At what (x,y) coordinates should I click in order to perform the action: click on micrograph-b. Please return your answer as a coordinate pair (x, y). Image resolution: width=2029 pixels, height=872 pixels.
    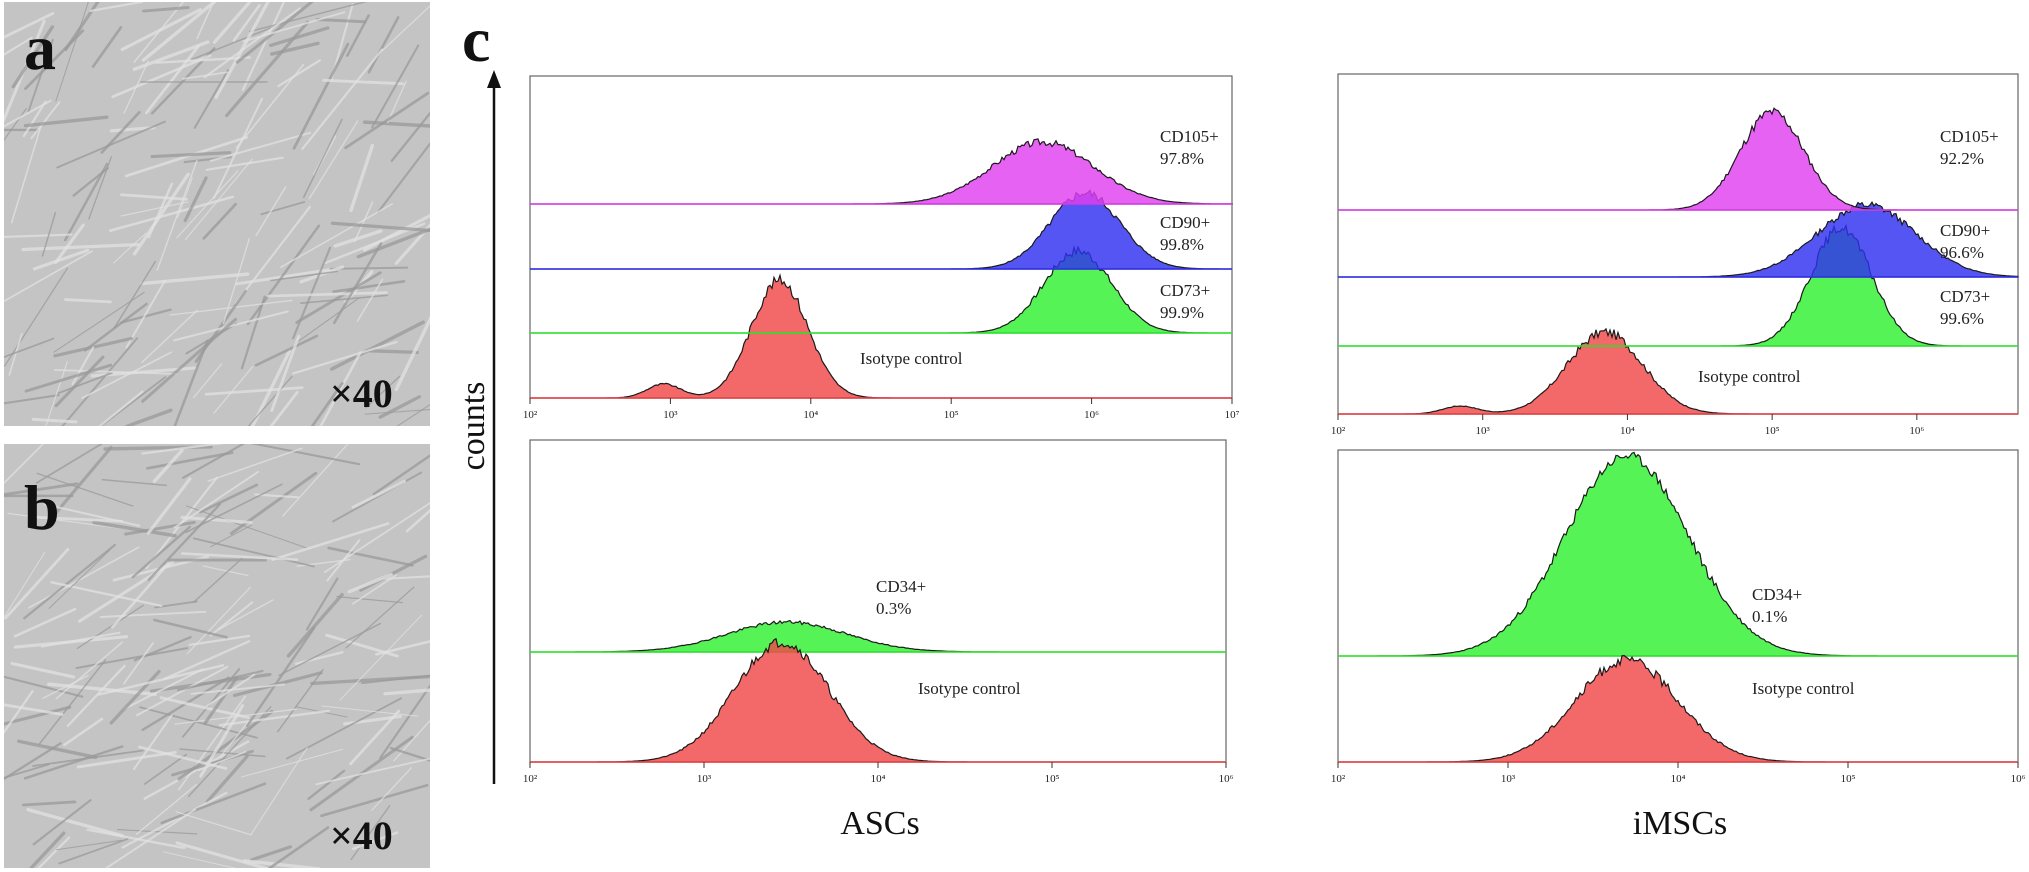
    Looking at the image, I should click on (217, 656).